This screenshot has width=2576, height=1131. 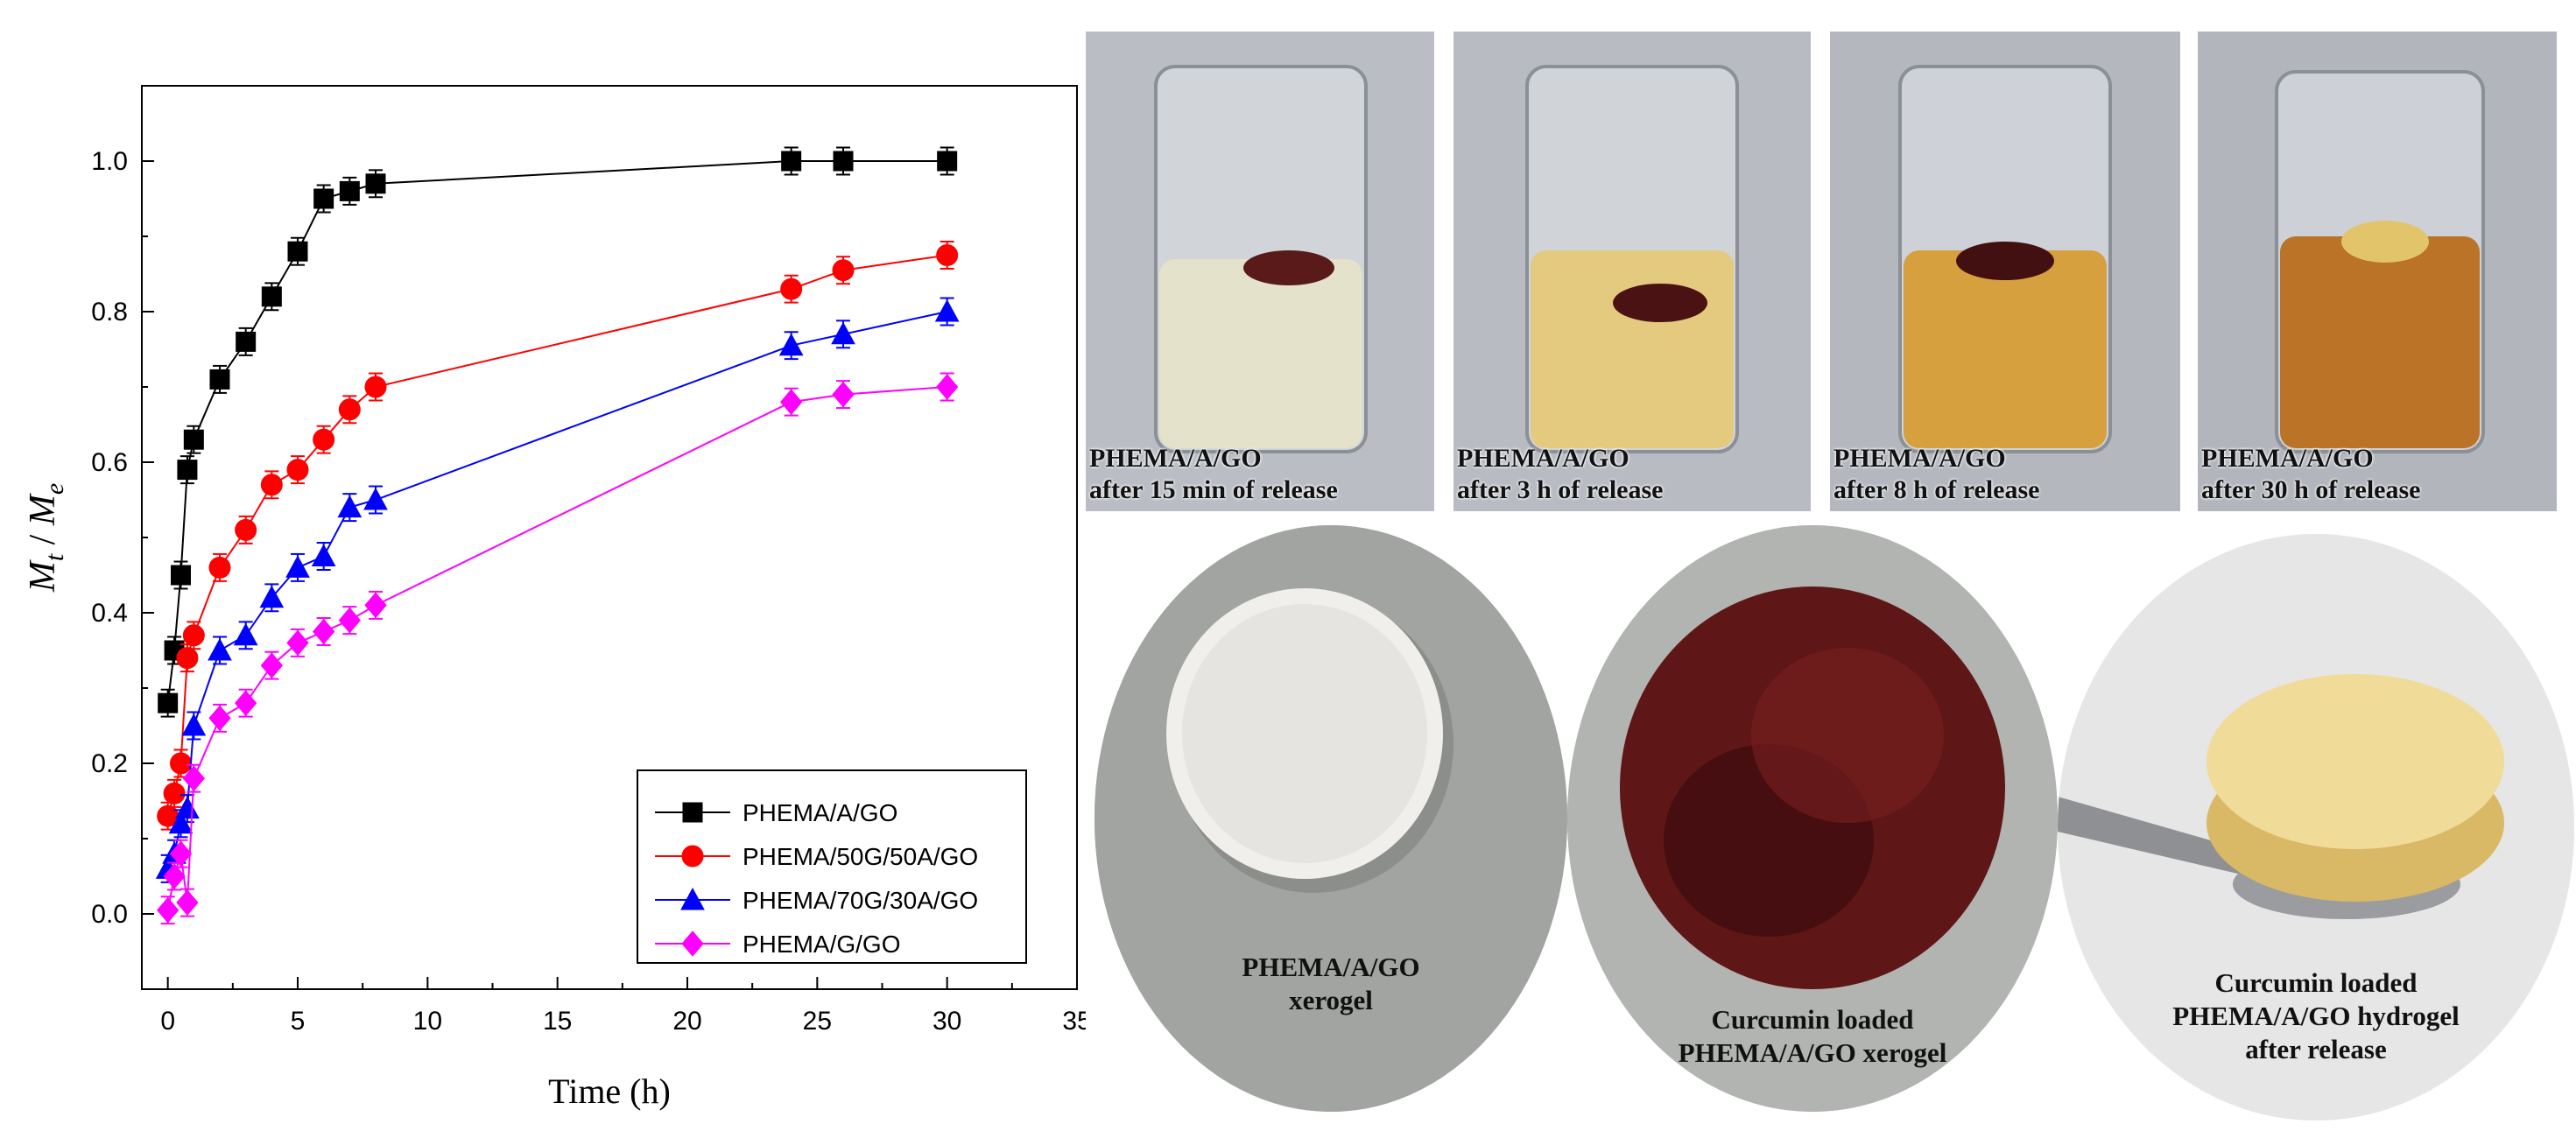 What do you see at coordinates (2310, 475) in the screenshot?
I see `beaker-caption-4: PHEMA/A/GO after 30 h of release` at bounding box center [2310, 475].